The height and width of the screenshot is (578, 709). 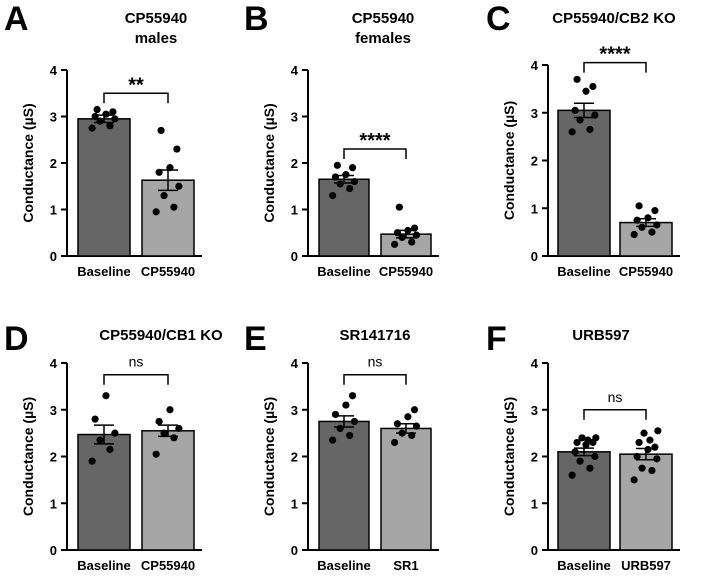 I want to click on chart-title: CP55940/CB1 KO, so click(x=161, y=335).